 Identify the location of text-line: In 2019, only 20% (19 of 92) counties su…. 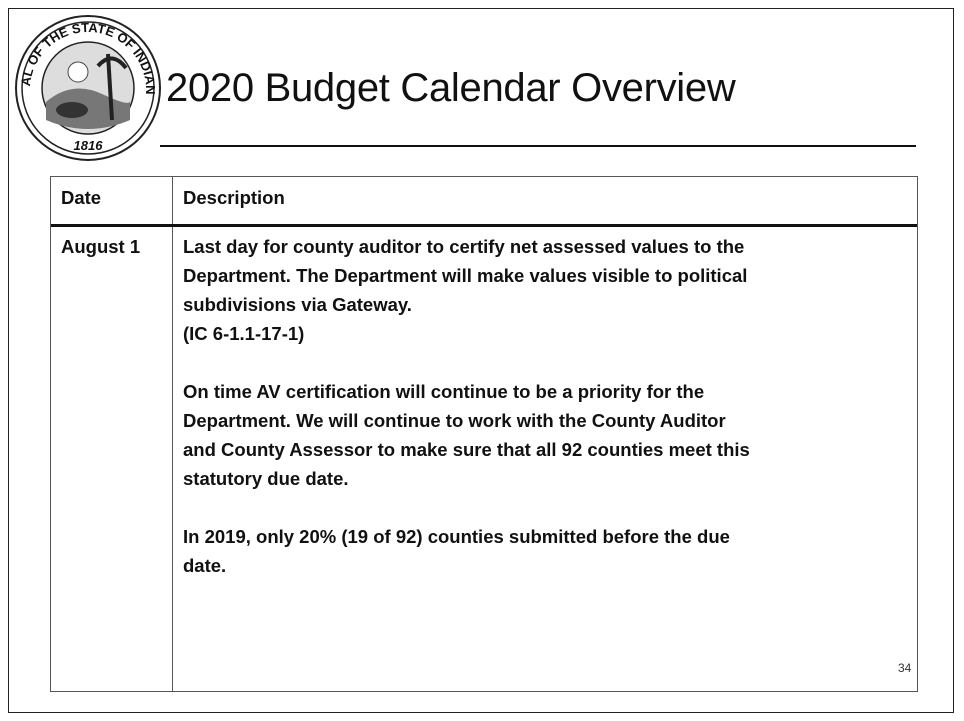
(456, 536).